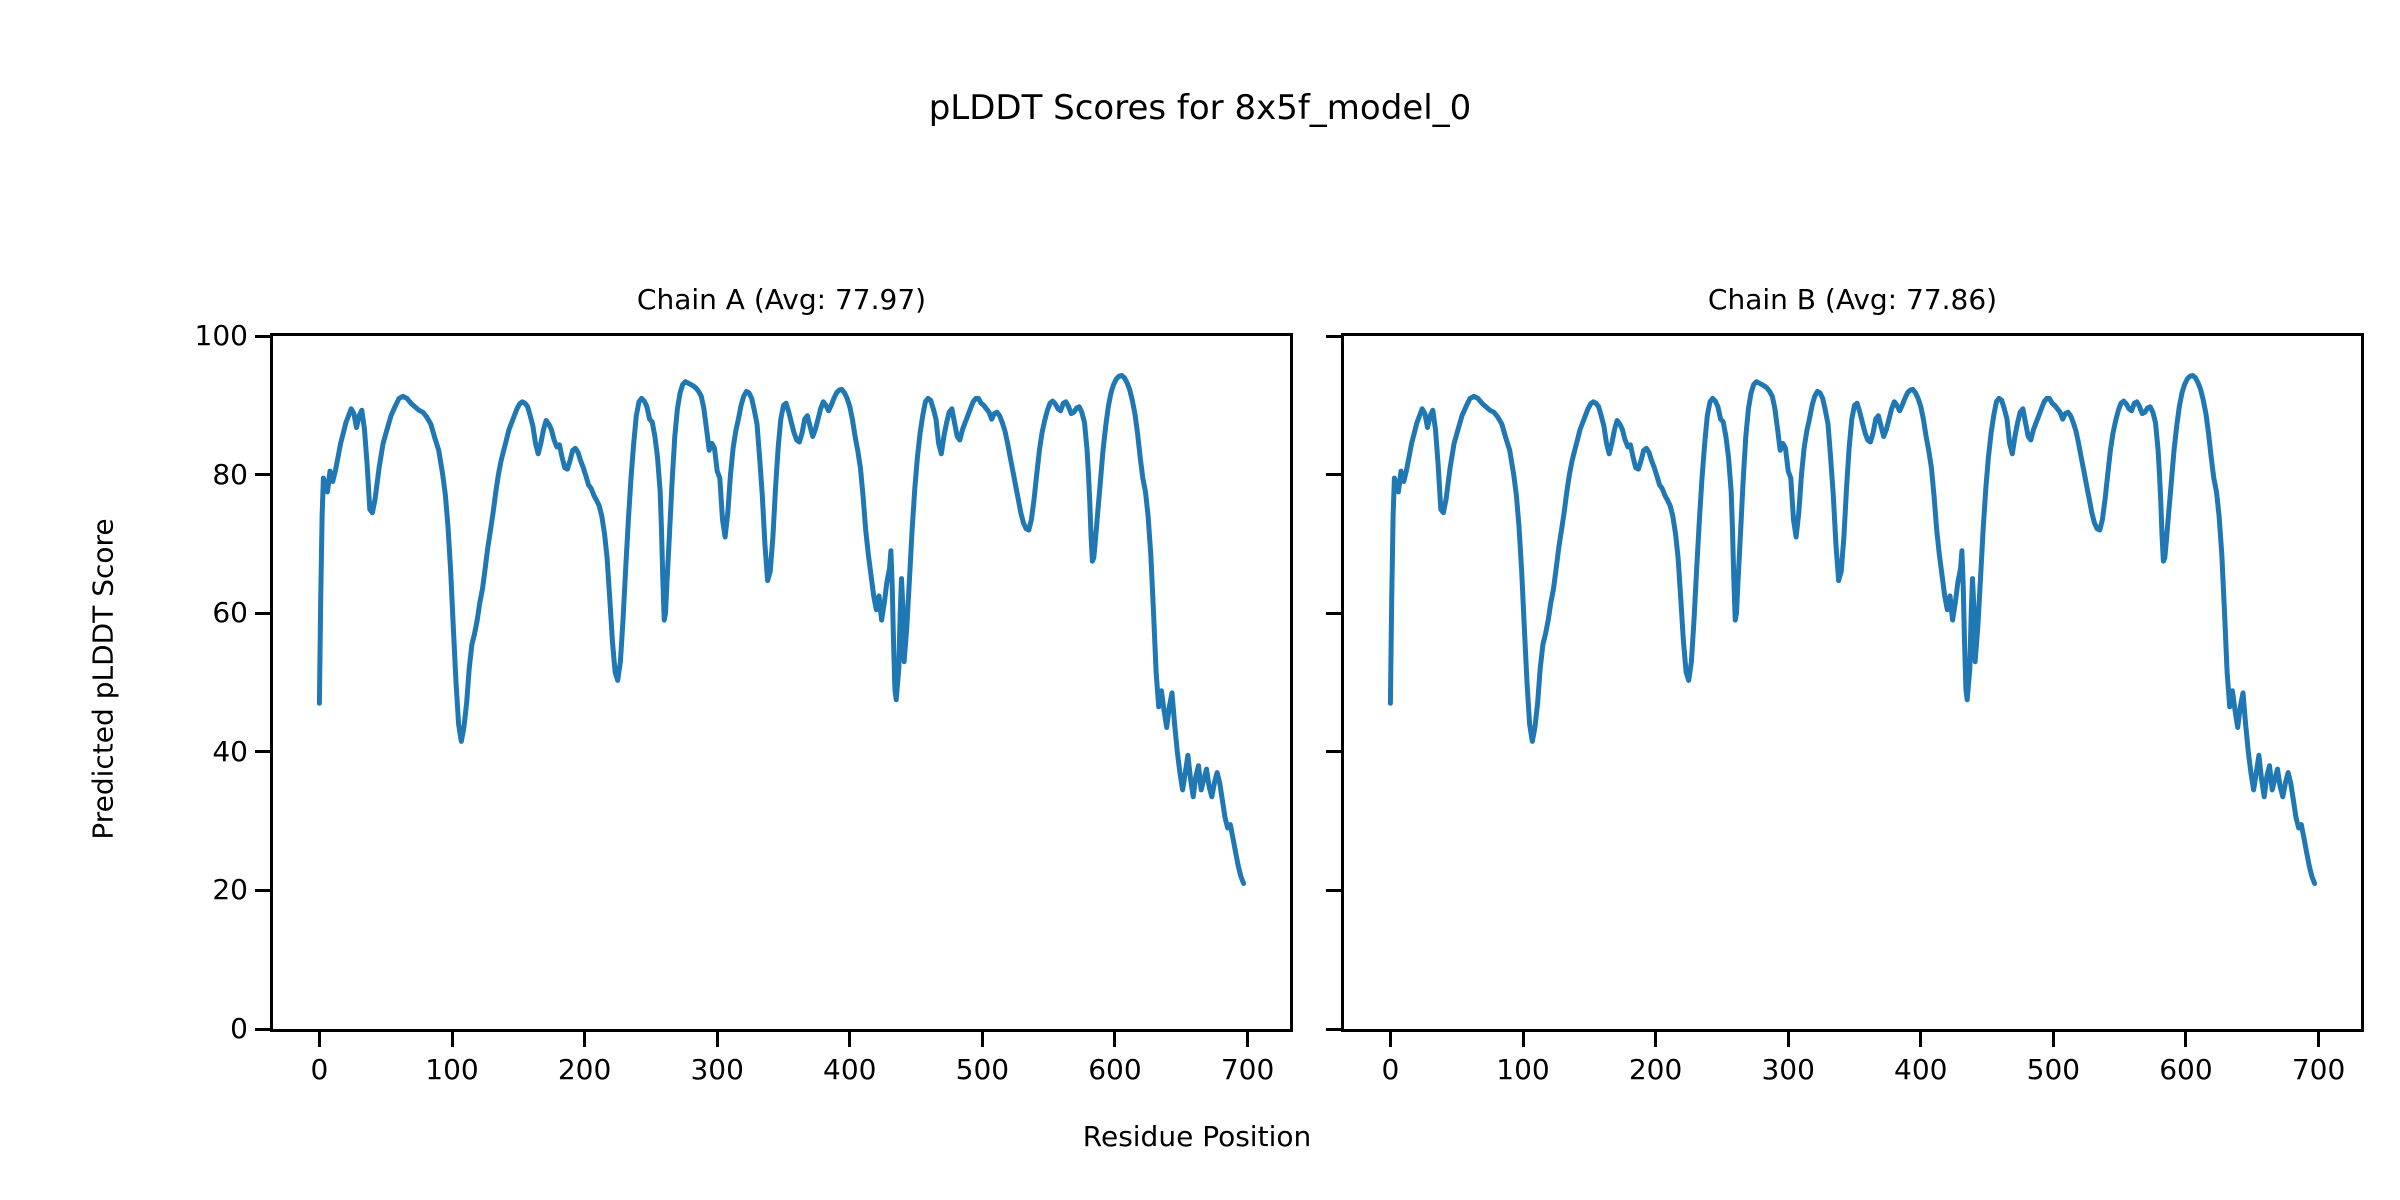 The height and width of the screenshot is (1200, 2400). Describe the element at coordinates (230, 751) in the screenshot. I see `y-tick-label: 40` at that location.